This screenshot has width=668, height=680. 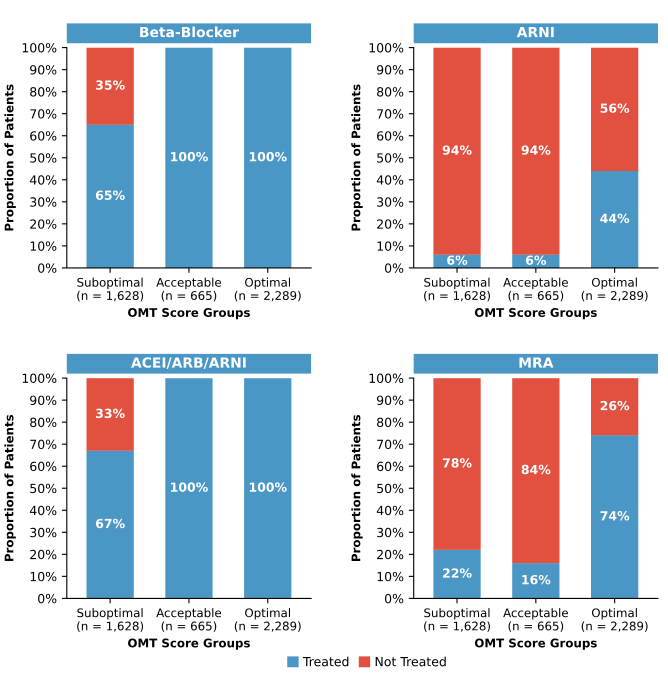 I want to click on data-label: 22%, so click(x=457, y=573).